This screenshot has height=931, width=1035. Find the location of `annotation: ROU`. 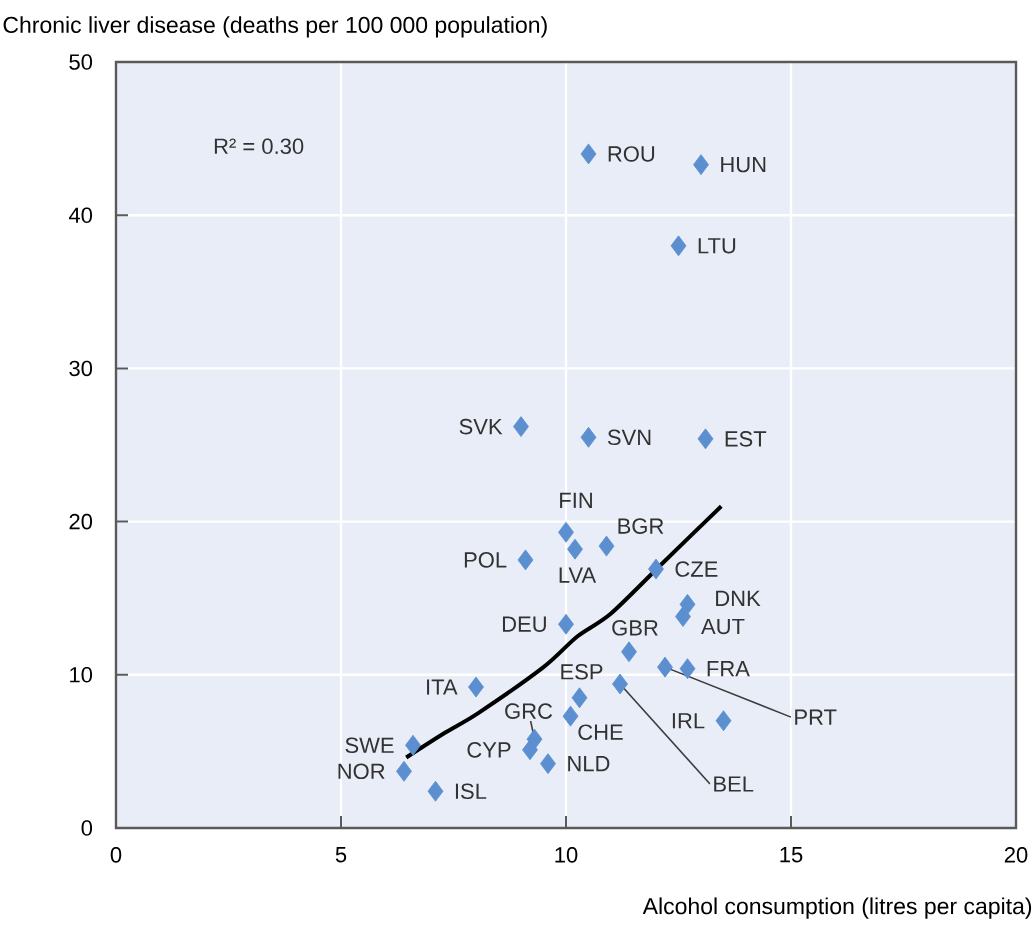

annotation: ROU is located at coordinates (631, 154).